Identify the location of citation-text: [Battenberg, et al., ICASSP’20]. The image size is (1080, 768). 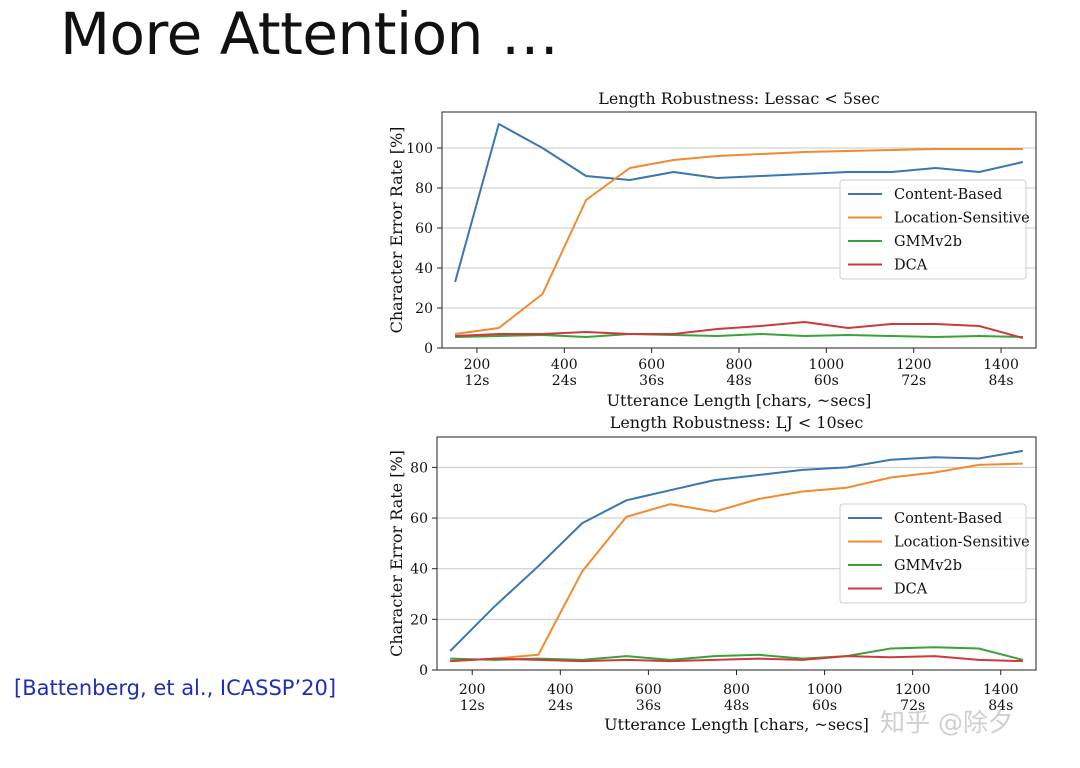
(175, 688).